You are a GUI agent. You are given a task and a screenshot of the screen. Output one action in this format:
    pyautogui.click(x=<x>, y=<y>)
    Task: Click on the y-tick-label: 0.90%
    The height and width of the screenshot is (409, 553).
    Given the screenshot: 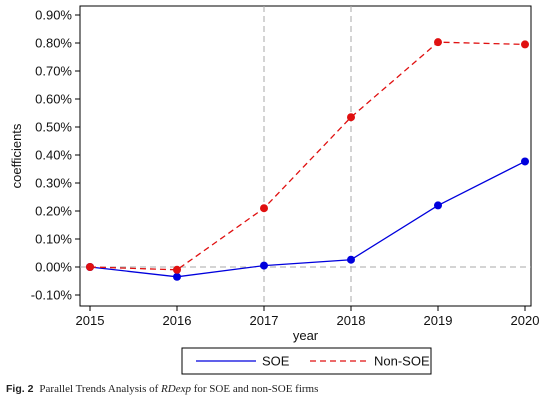 What is the action you would take?
    pyautogui.click(x=53, y=15)
    